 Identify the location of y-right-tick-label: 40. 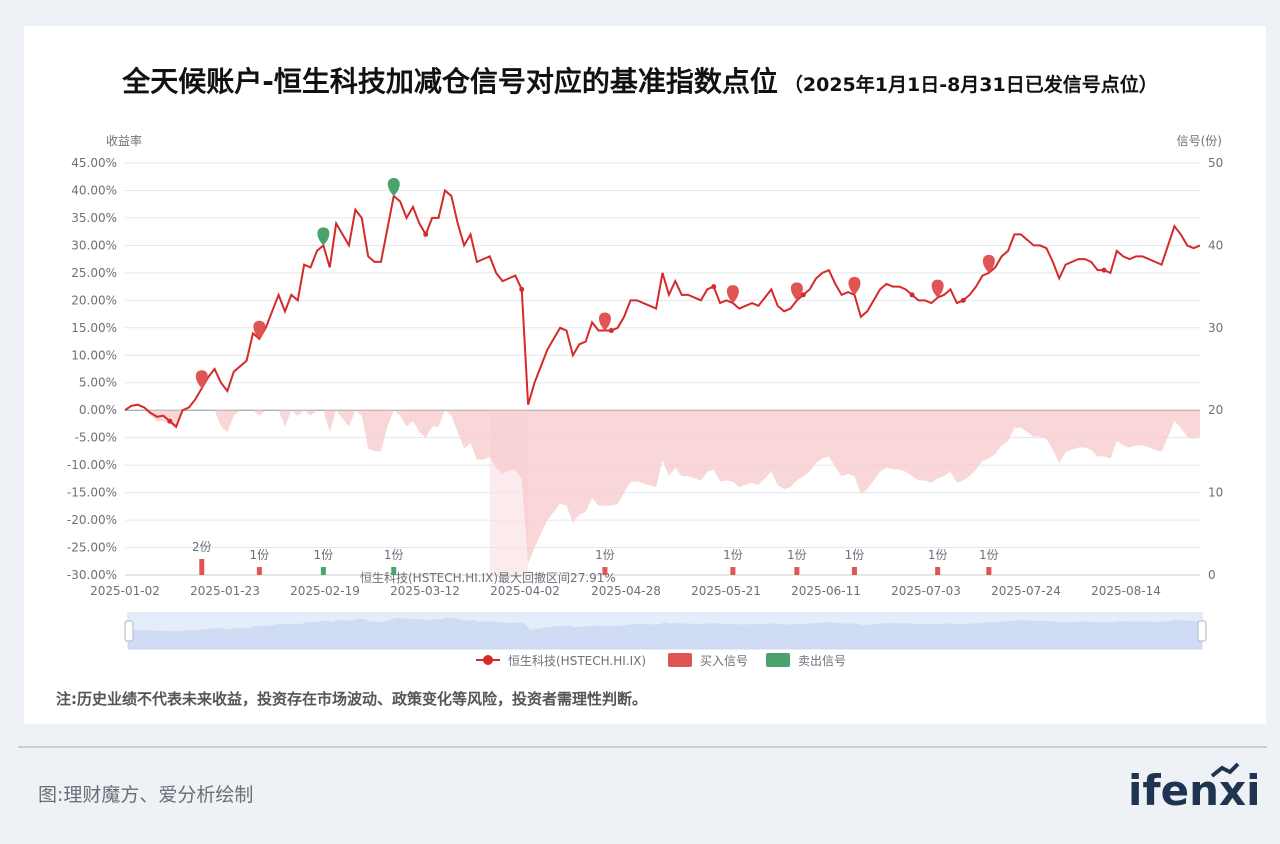
(1215, 245).